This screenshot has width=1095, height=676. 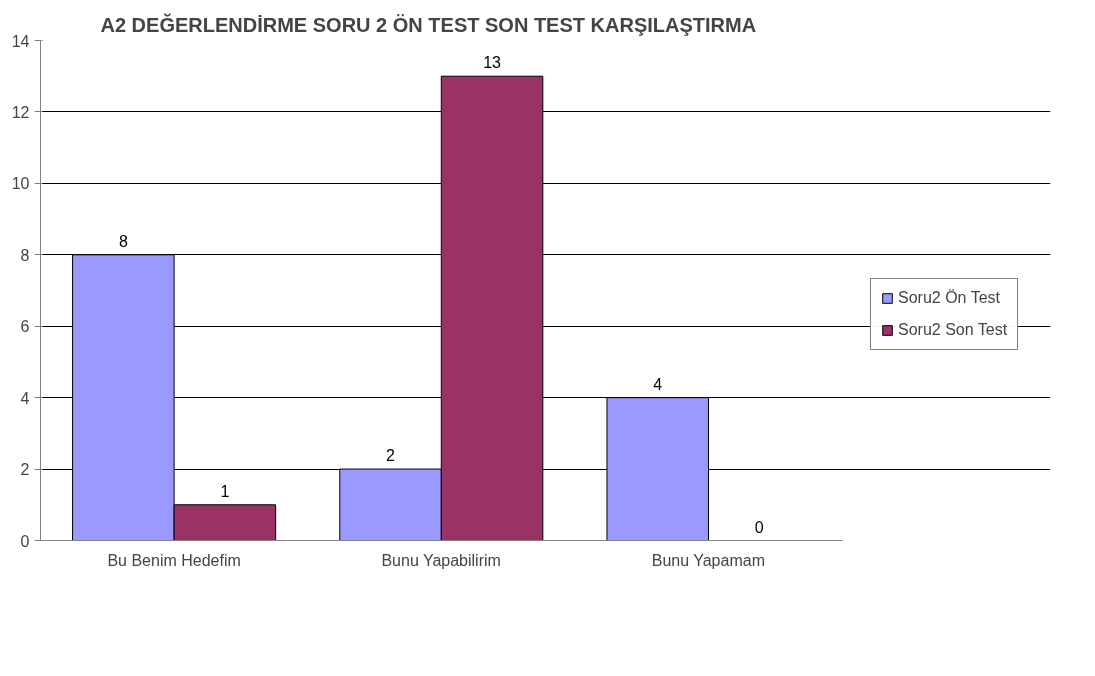 What do you see at coordinates (441, 560) in the screenshot?
I see `x-tick-label: Bunu Yapabilirim` at bounding box center [441, 560].